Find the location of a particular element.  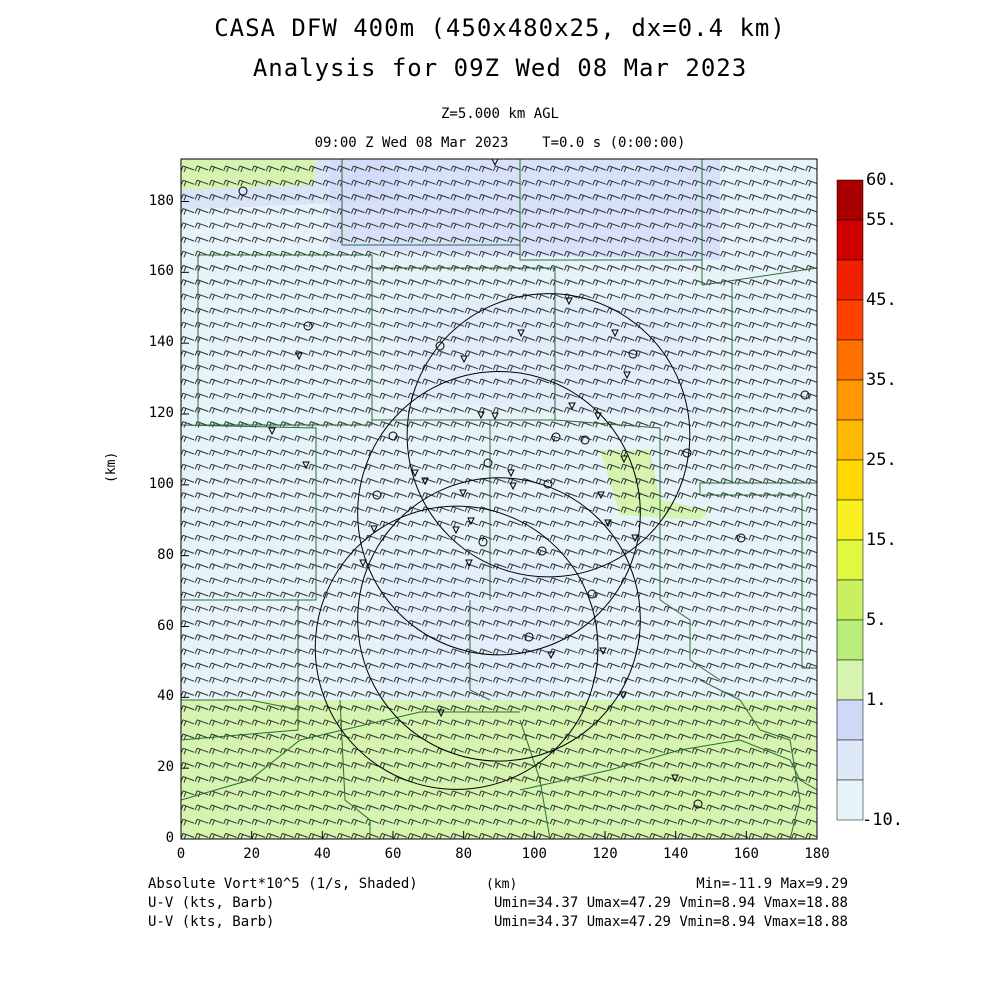

title-line-2: Analysis for 09Z Wed 08 Mar 2023 is located at coordinates (500, 68).